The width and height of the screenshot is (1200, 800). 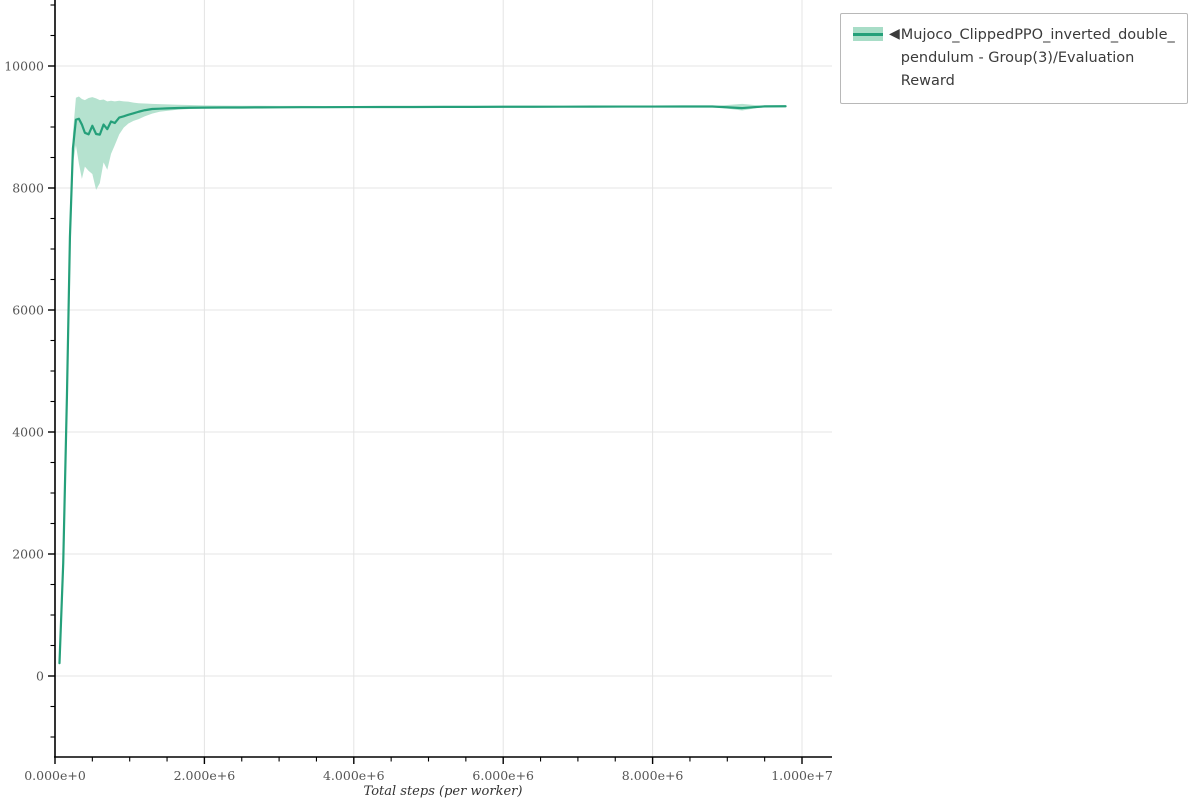 I want to click on y-axis-tick-label: 0, so click(x=40, y=676).